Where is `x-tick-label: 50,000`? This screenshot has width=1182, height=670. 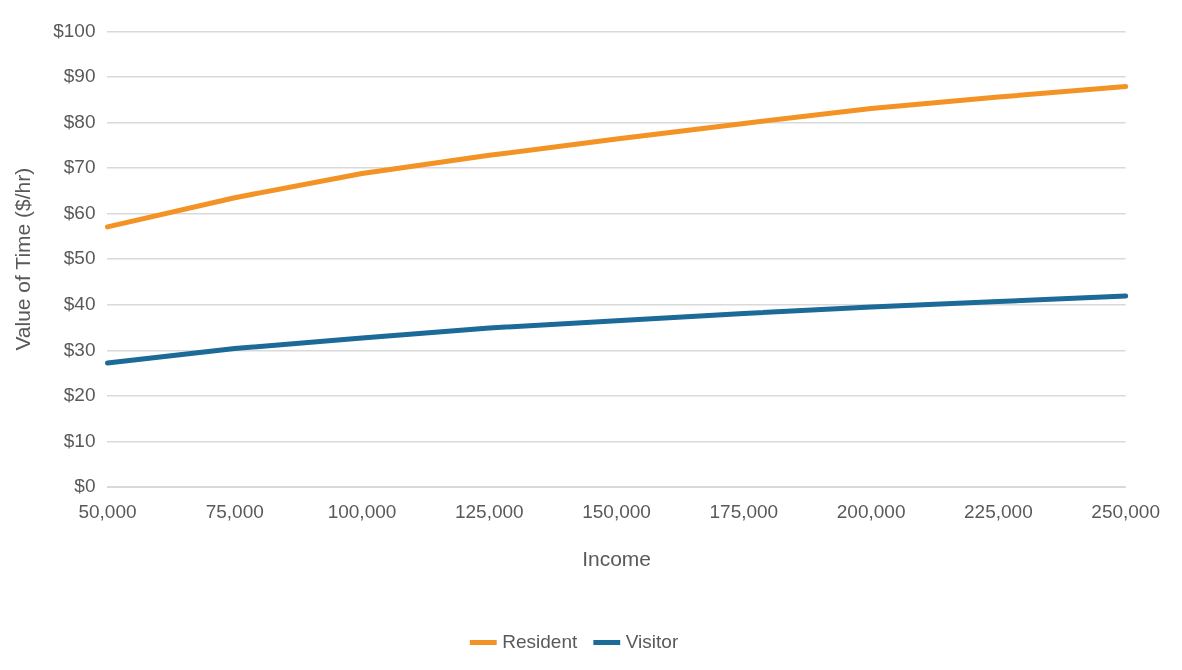 x-tick-label: 50,000 is located at coordinates (107, 511).